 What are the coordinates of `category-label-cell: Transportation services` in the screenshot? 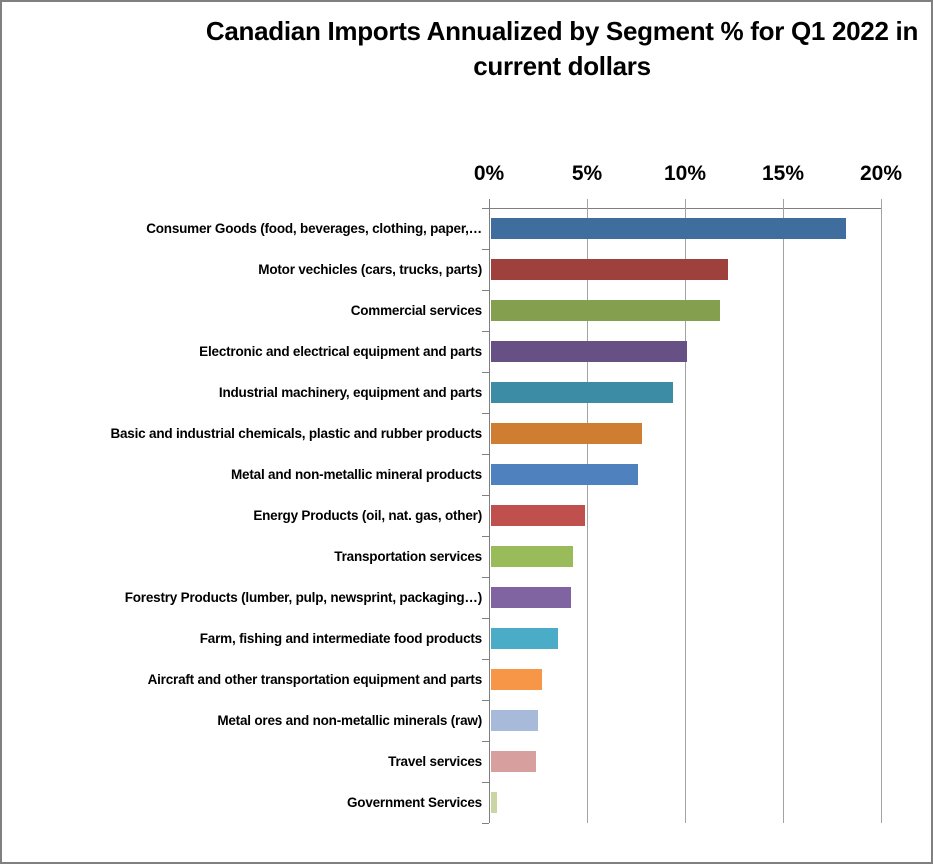 It's located at (246, 556).